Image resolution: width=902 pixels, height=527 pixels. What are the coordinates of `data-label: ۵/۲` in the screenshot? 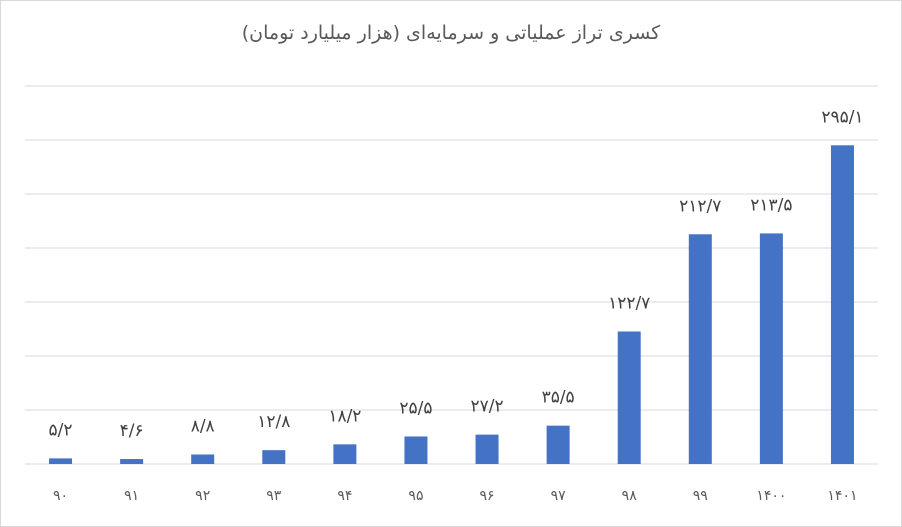 It's located at (61, 430).